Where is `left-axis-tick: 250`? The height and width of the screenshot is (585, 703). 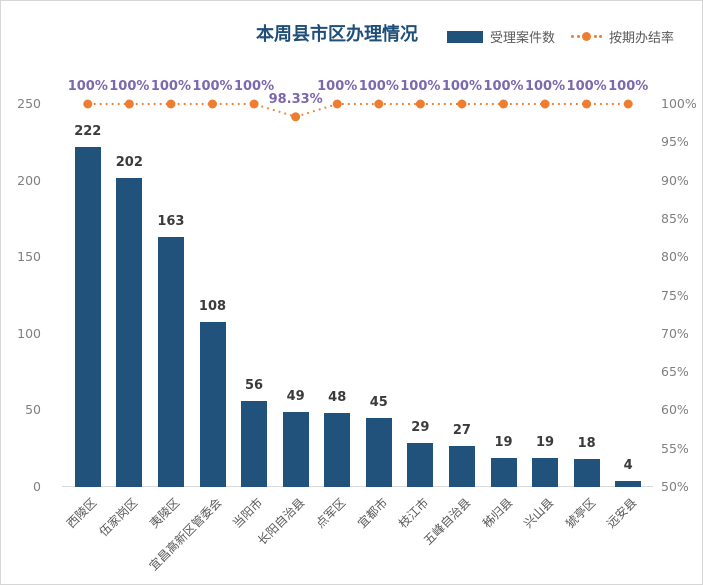
left-axis-tick: 250 is located at coordinates (29, 103).